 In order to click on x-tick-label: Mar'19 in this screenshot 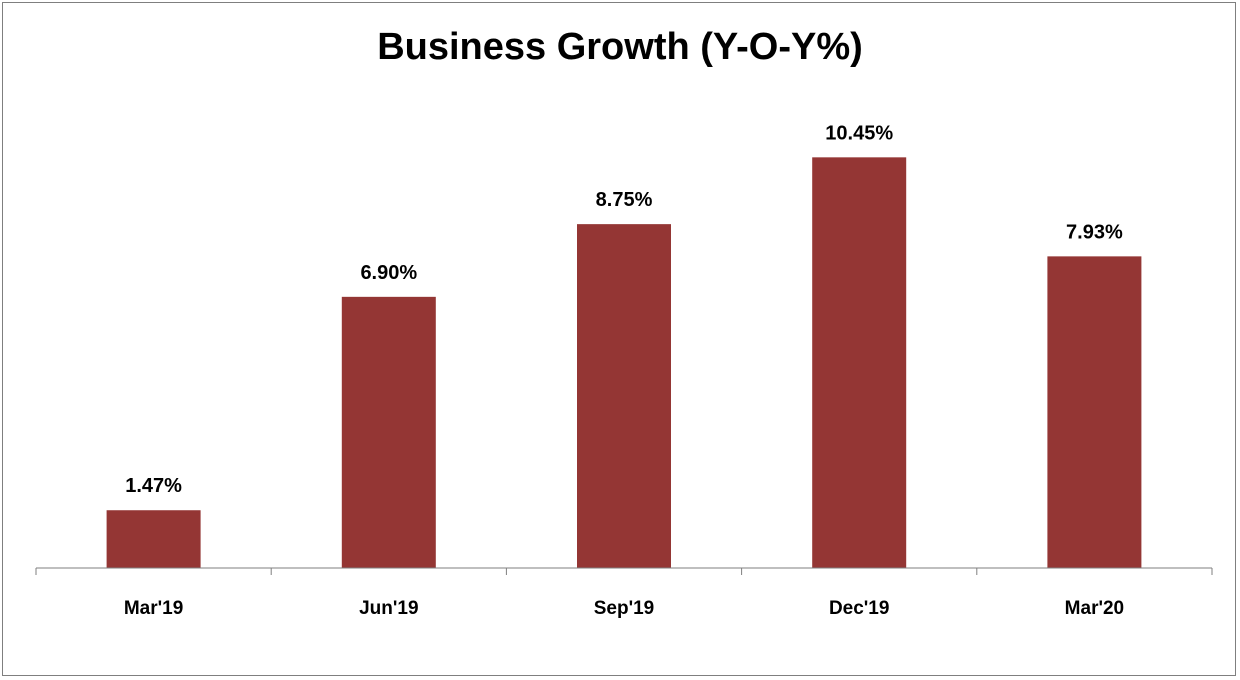, I will do `click(153, 608)`.